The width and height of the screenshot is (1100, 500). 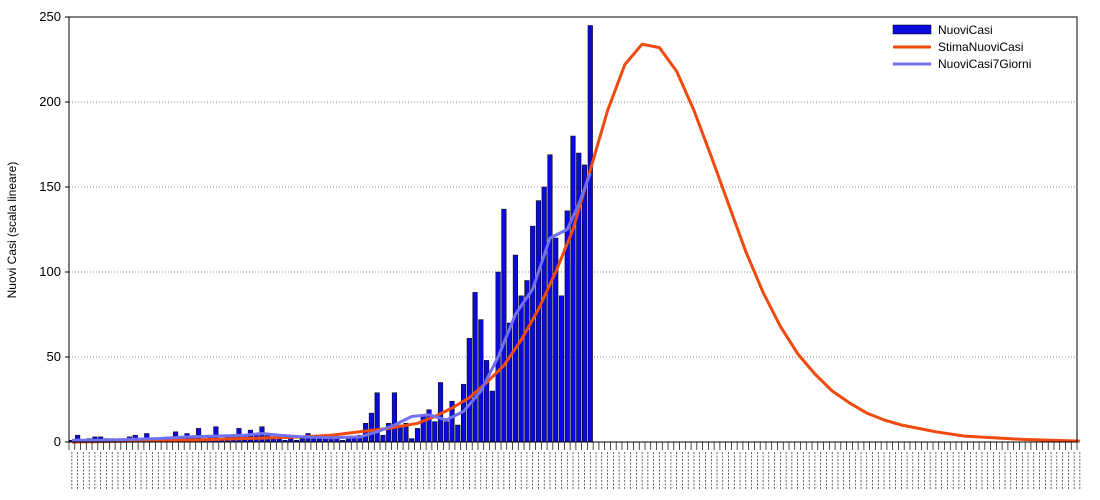 What do you see at coordinates (50, 186) in the screenshot?
I see `y-tick-label: 150` at bounding box center [50, 186].